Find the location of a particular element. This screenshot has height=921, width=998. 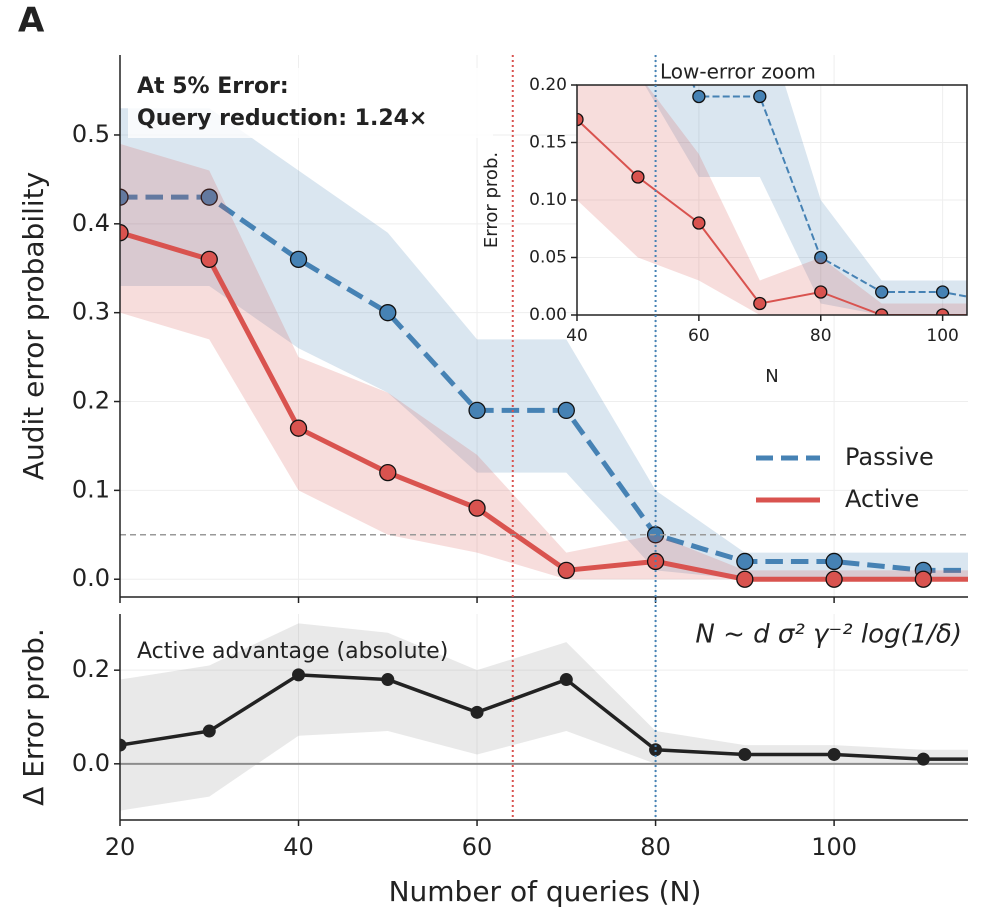

y-tick-label: 0.3 is located at coordinates (91, 312).